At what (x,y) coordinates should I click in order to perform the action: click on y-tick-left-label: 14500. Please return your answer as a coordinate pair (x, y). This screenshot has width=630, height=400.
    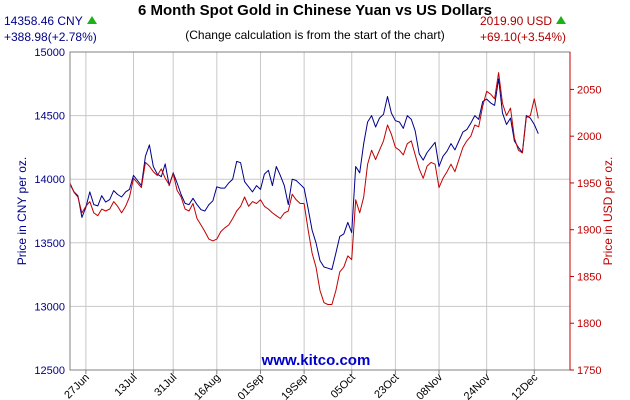
    Looking at the image, I should click on (49, 117).